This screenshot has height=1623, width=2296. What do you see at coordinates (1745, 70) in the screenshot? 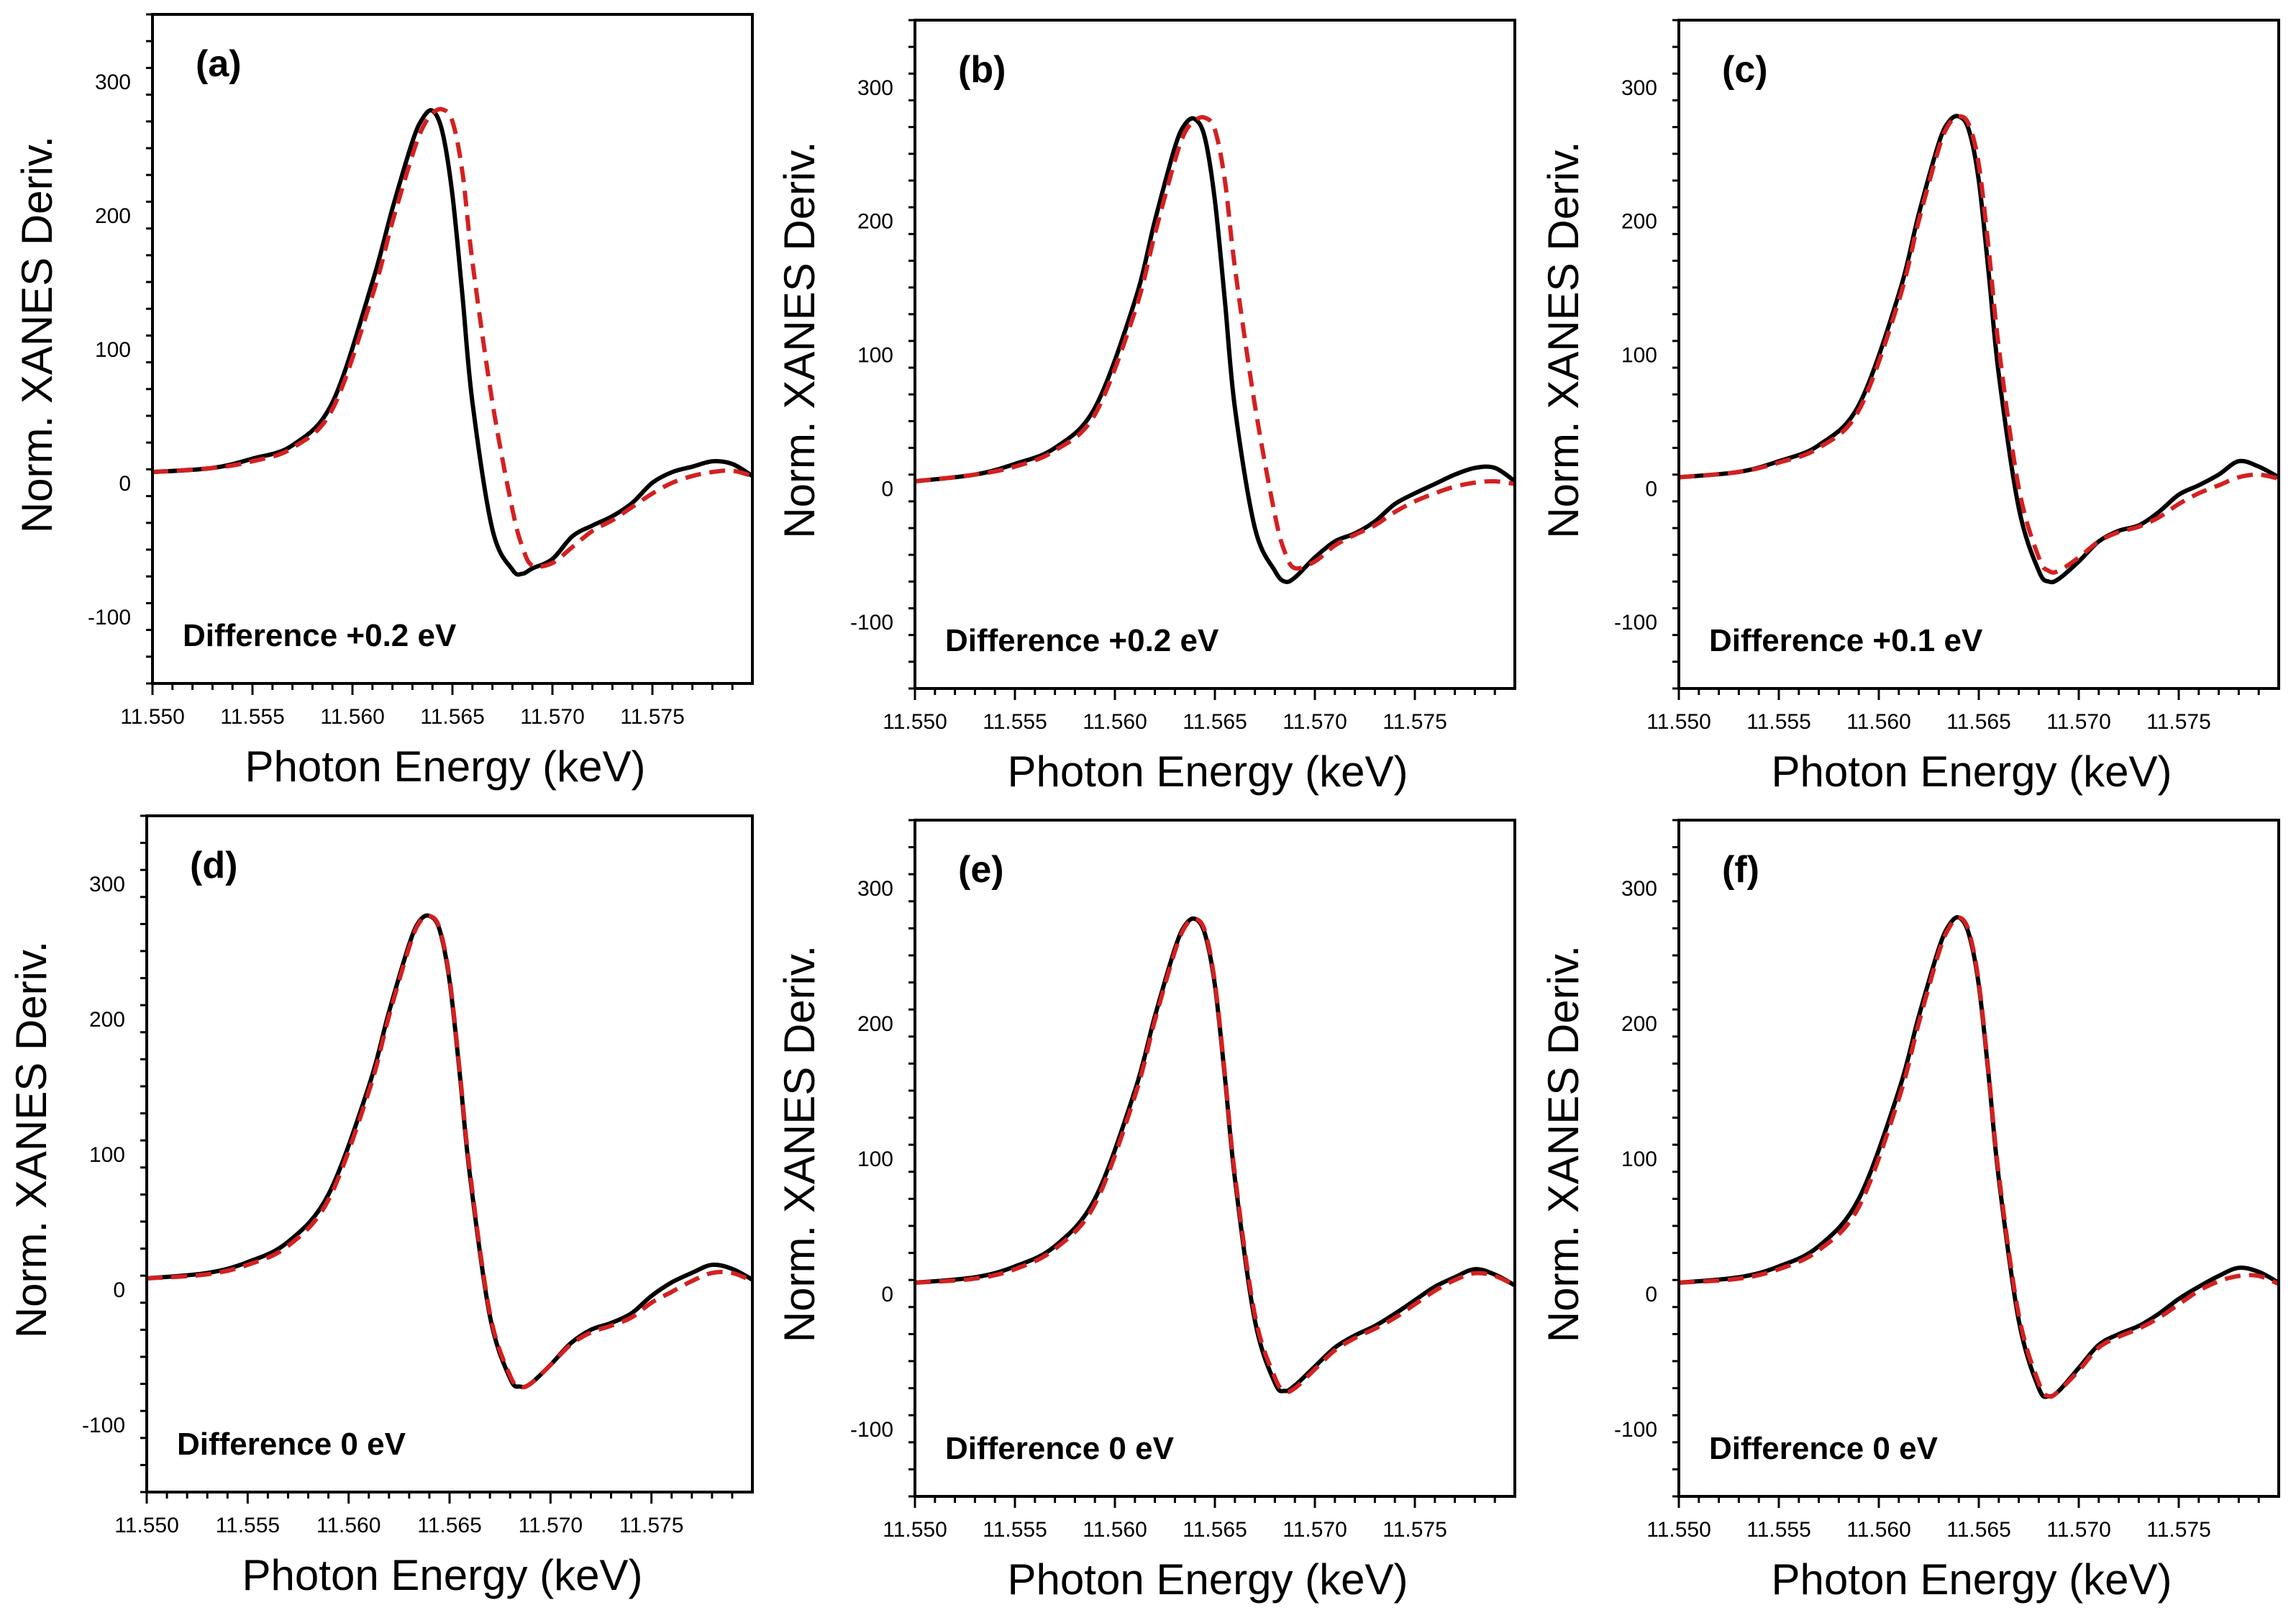
I see `panel-label: (c)` at bounding box center [1745, 70].